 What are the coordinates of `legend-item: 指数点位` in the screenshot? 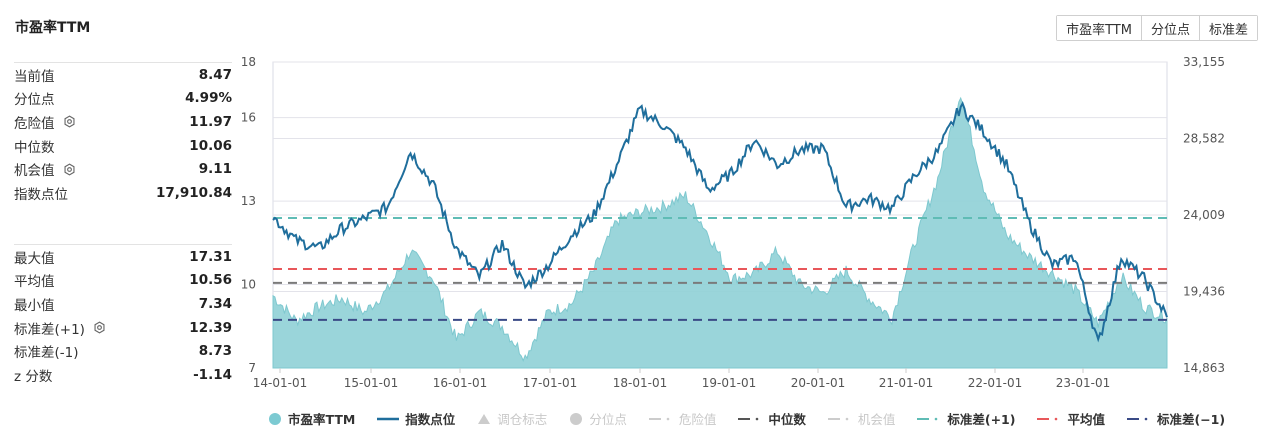 It's located at (416, 418).